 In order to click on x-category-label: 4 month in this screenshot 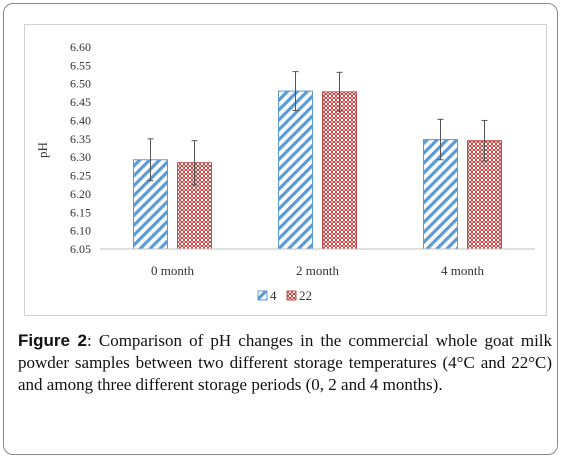, I will do `click(462, 270)`.